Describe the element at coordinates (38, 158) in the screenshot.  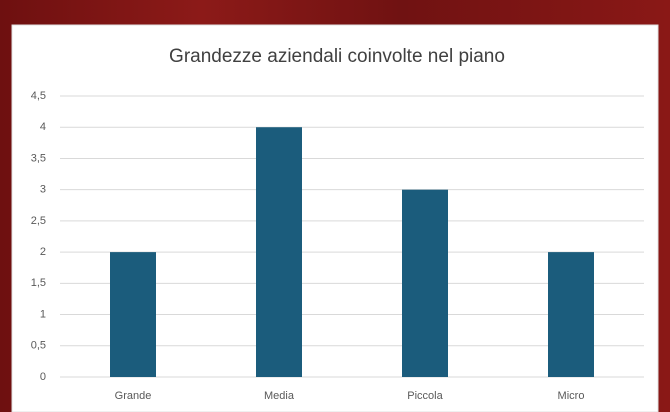
I see `y-tick-label: 3,5` at that location.